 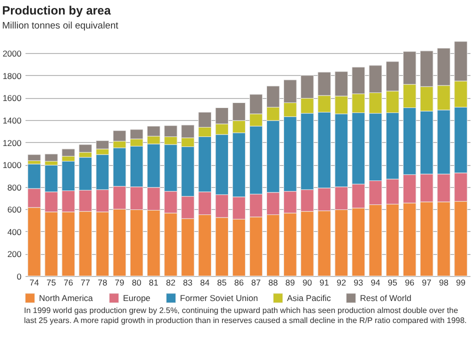 I want to click on x-tick-label: 88, so click(x=273, y=283).